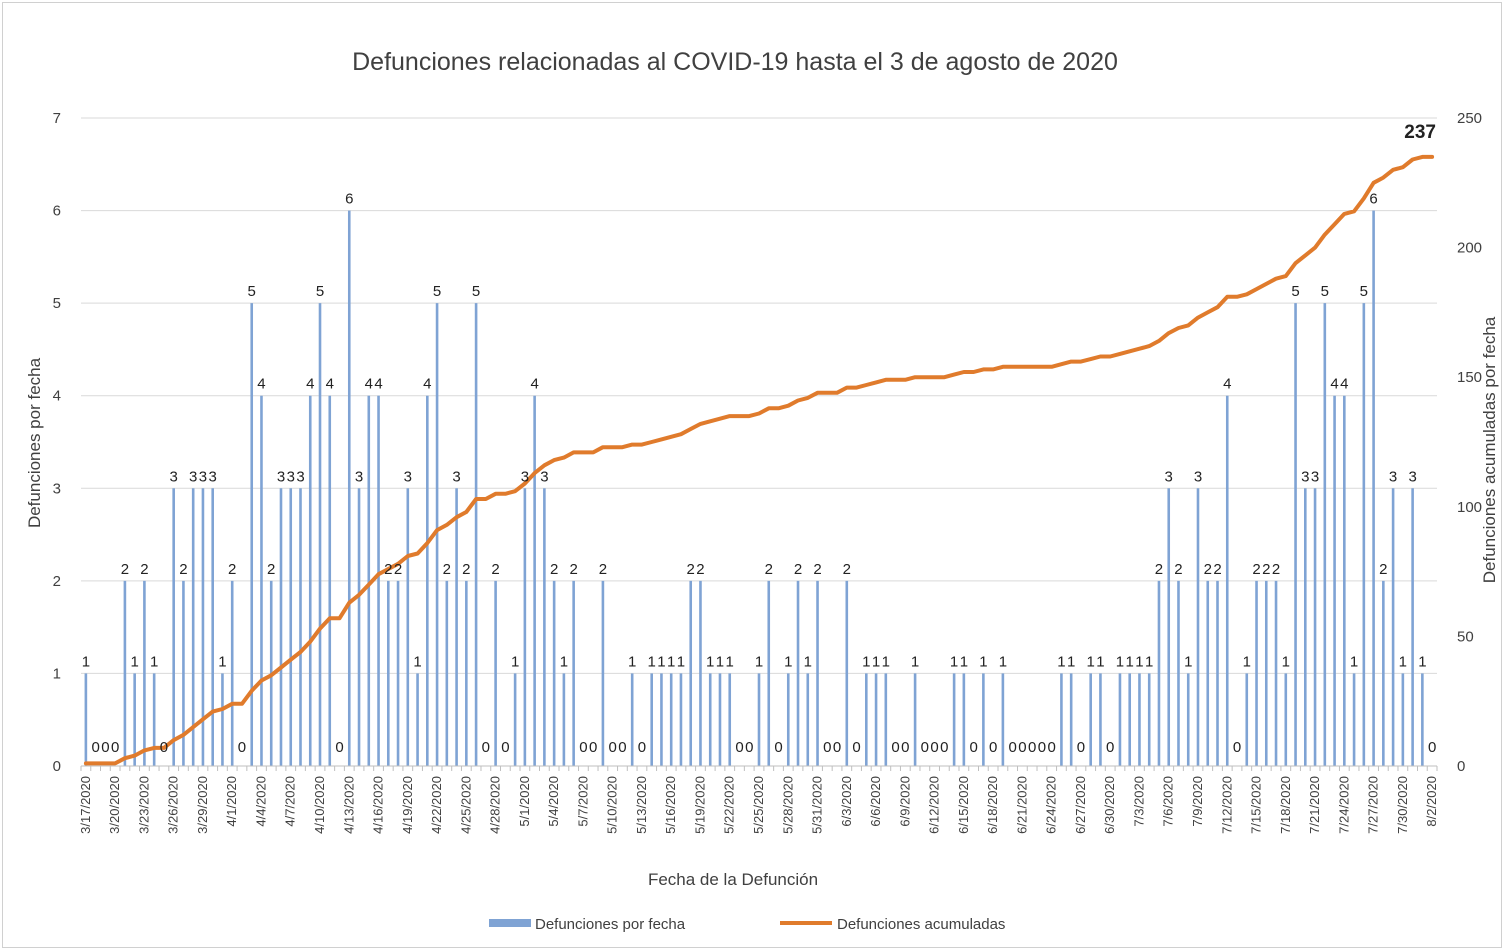  I want to click on x-tick-label: 6/21/2020, so click(1021, 805).